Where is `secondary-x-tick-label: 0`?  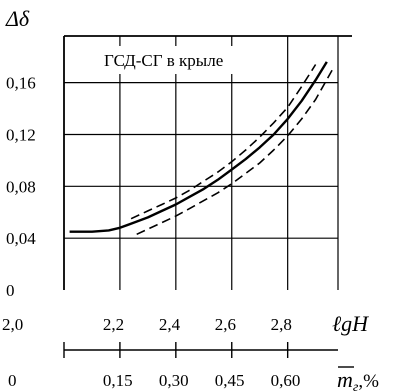 secondary-x-tick-label: 0 is located at coordinates (12, 380).